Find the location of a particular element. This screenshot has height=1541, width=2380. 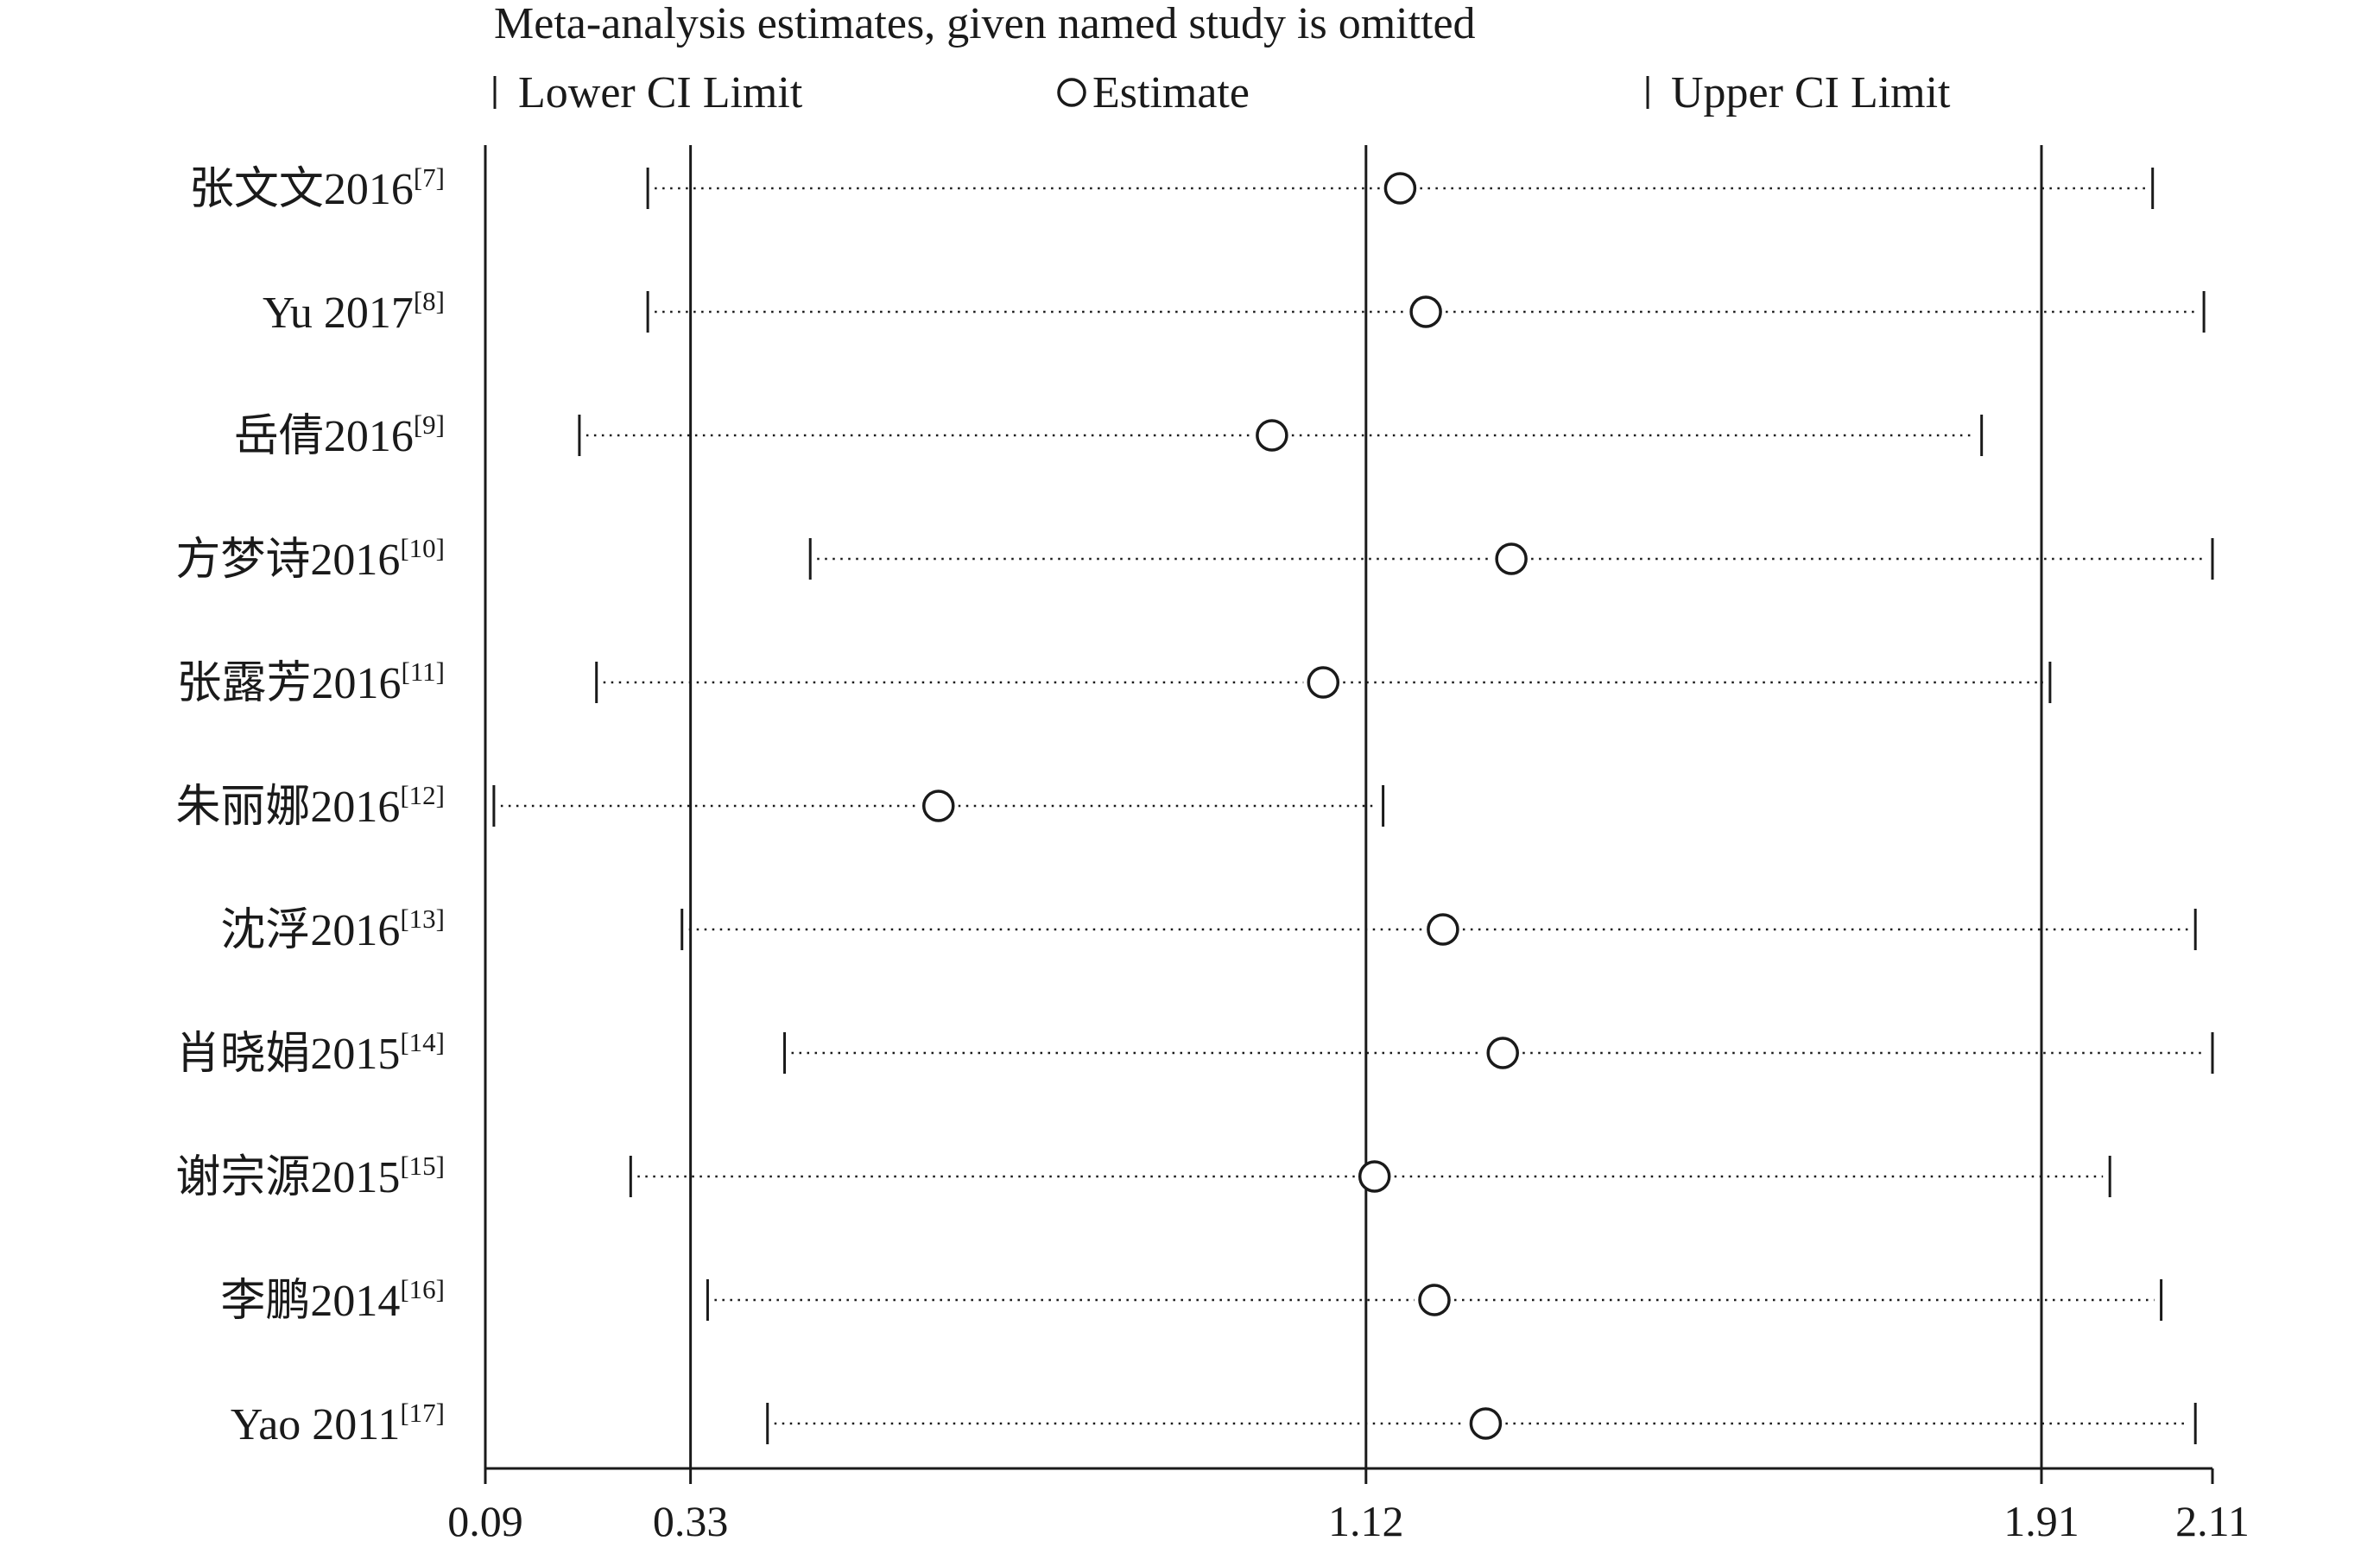

study-row: 谢宗源2015[15] is located at coordinates (1143, 1176).